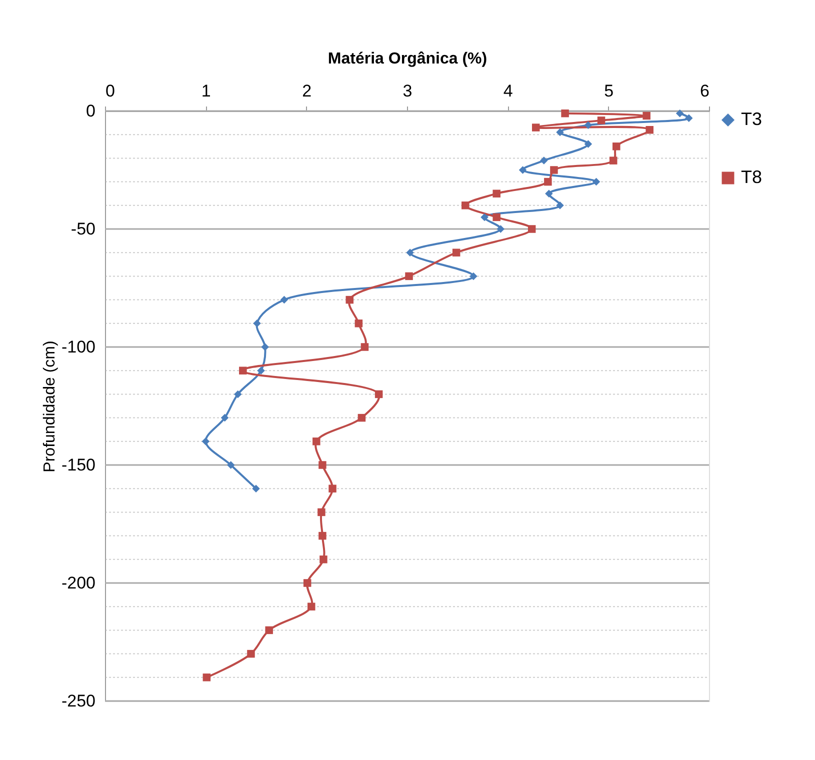  I want to click on x-tick-label: 1, so click(206, 91).